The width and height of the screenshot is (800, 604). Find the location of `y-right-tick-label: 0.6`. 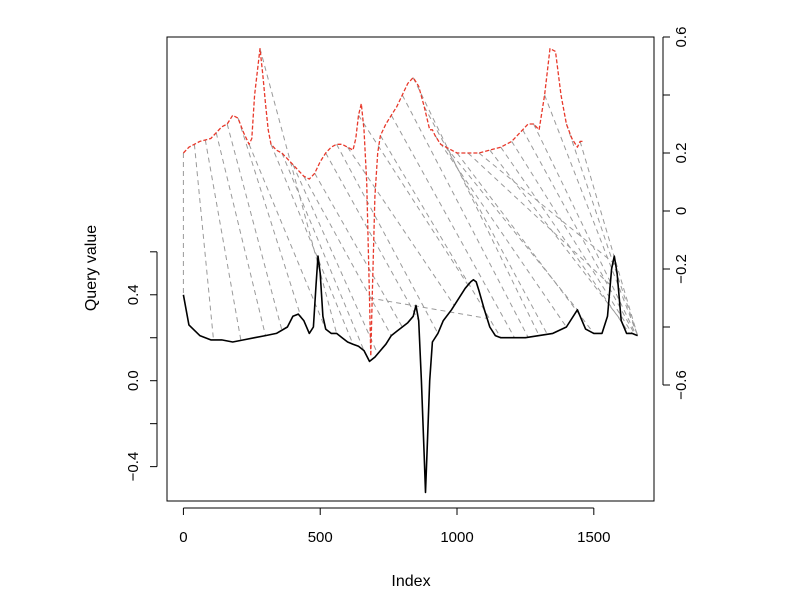

y-right-tick-label: 0.6 is located at coordinates (681, 37).